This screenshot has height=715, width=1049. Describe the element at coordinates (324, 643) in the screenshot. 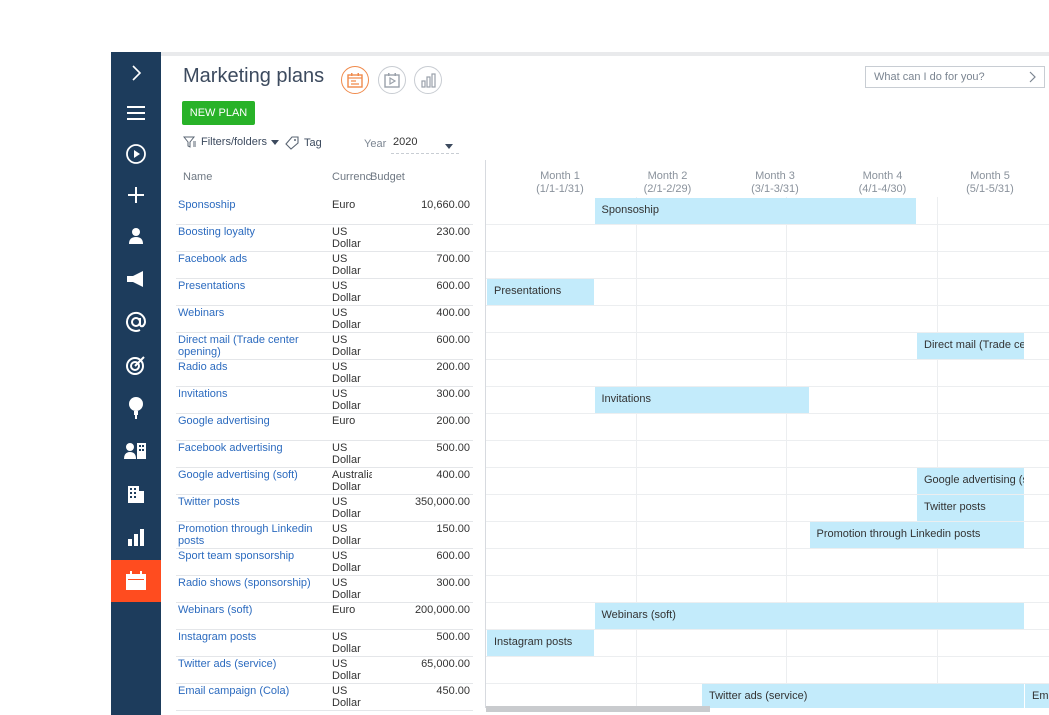

I see `table-row: Instagram posts US Dollar 500.00` at that location.